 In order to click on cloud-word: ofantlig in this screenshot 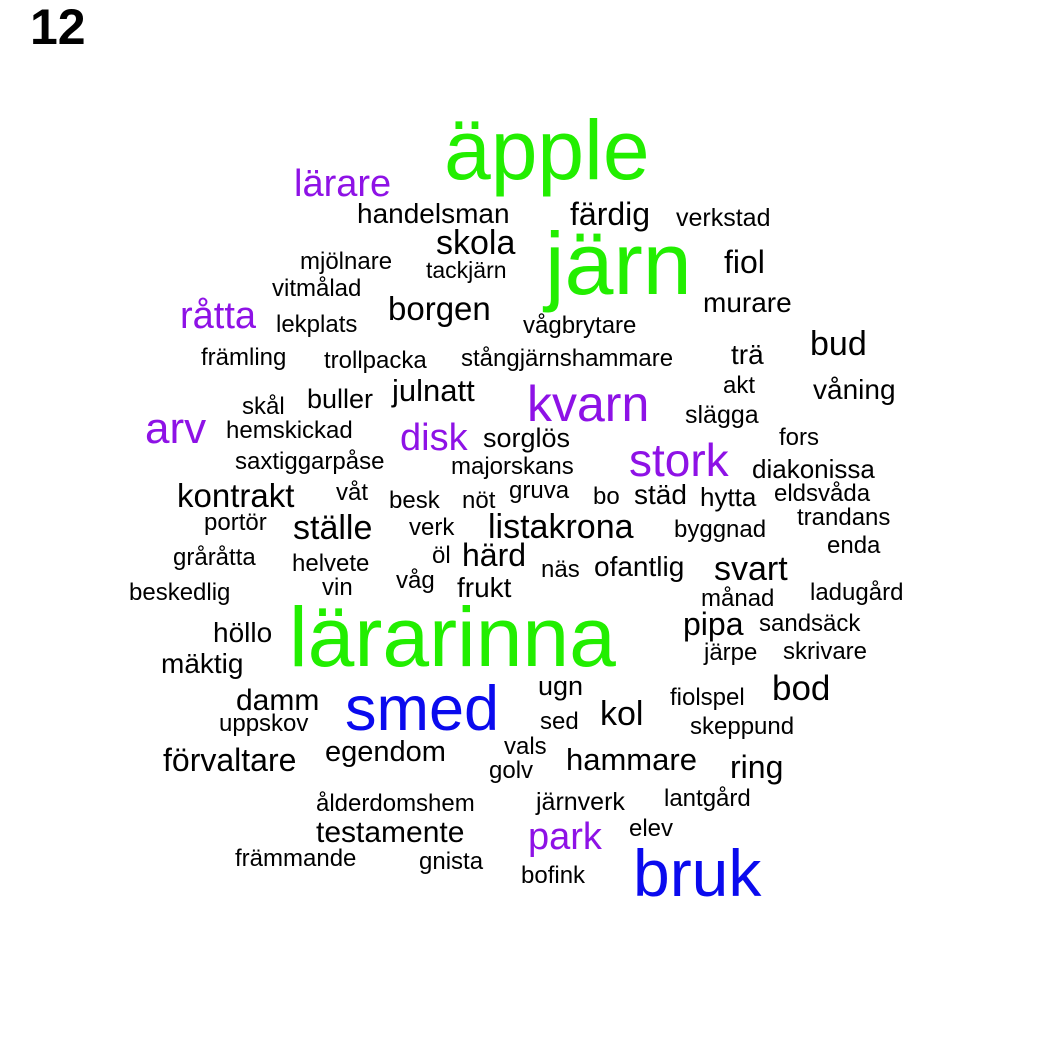, I will do `click(639, 566)`.